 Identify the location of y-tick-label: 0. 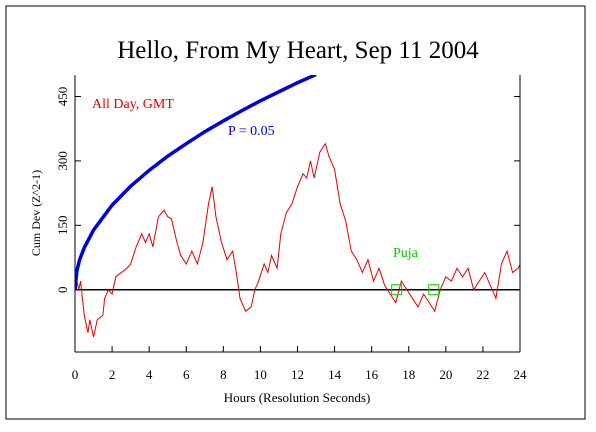
(62, 289).